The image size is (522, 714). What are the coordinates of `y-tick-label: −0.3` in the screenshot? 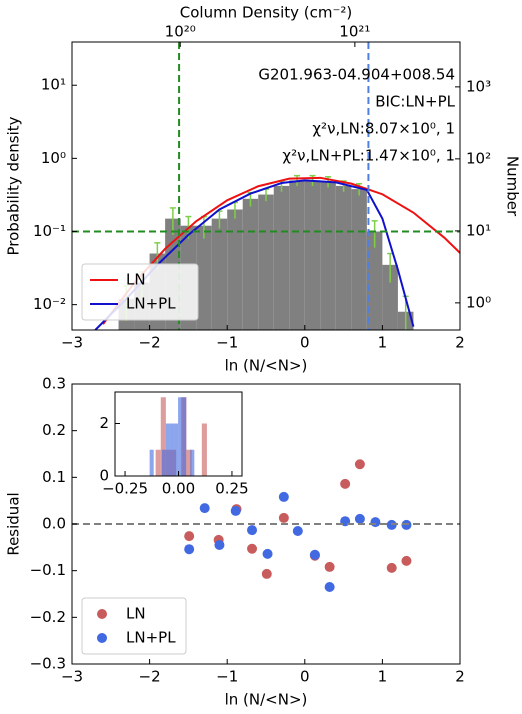 It's located at (48, 664).